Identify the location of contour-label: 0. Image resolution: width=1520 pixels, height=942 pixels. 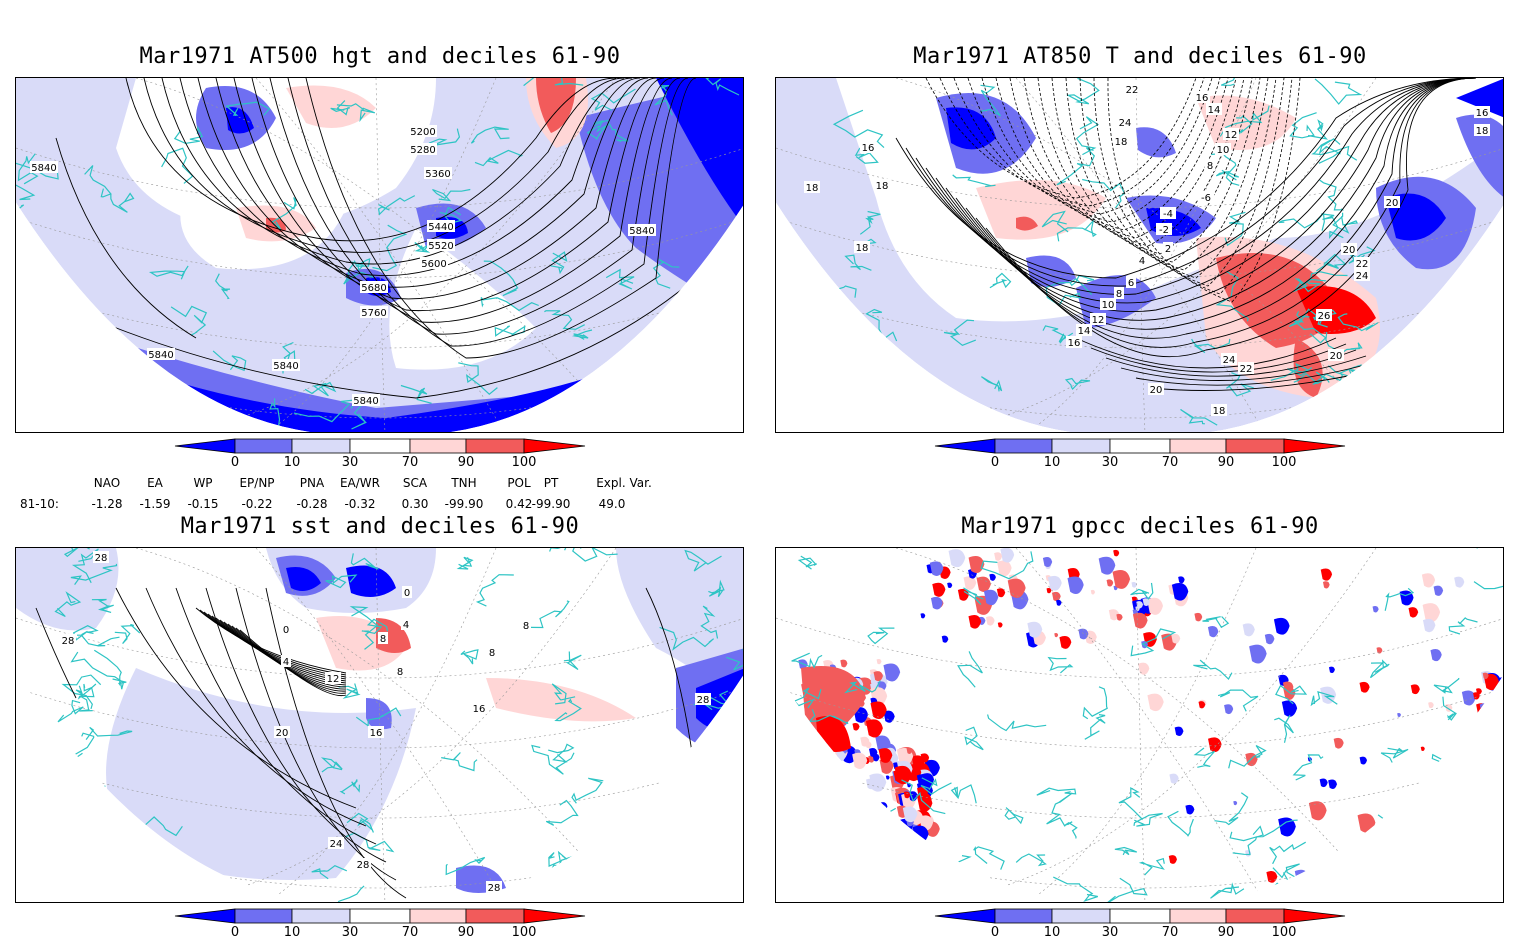
(407, 592).